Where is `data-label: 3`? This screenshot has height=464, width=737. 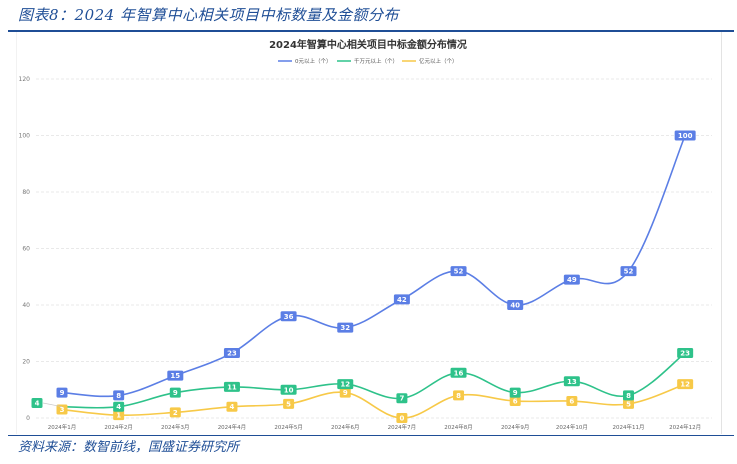
data-label: 3 is located at coordinates (62, 409).